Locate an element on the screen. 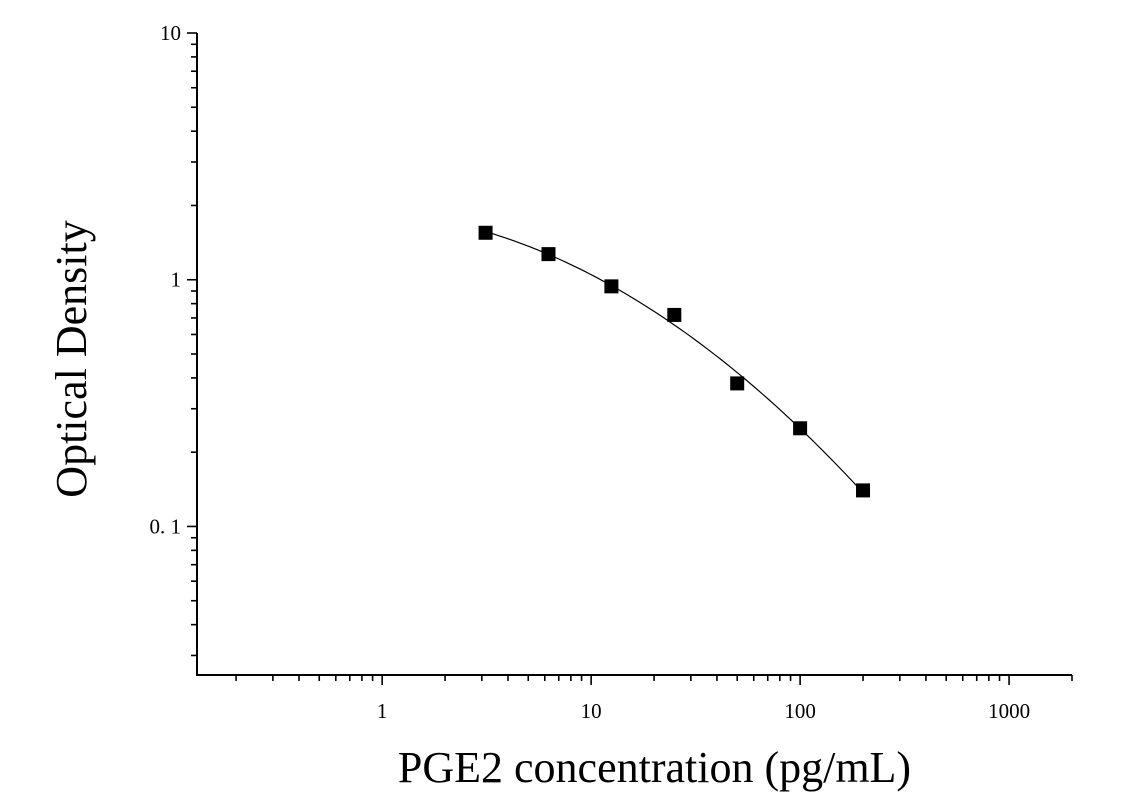 This screenshot has height=799, width=1129. y-tick-label: 1 is located at coordinates (176, 280).